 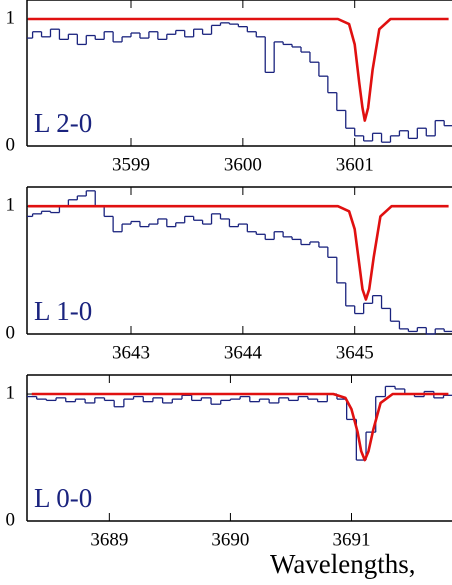 What do you see at coordinates (355, 352) in the screenshot?
I see `x-tick-label: 3645` at bounding box center [355, 352].